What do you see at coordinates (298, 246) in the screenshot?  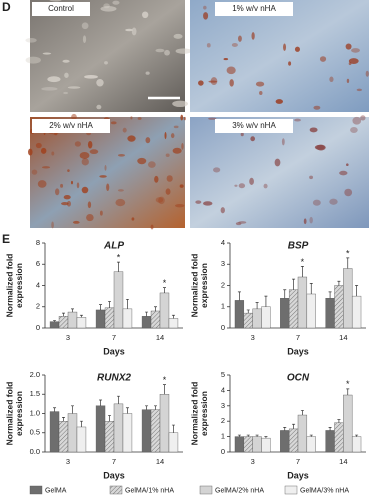 I see `chart-title: BSP` at bounding box center [298, 246].